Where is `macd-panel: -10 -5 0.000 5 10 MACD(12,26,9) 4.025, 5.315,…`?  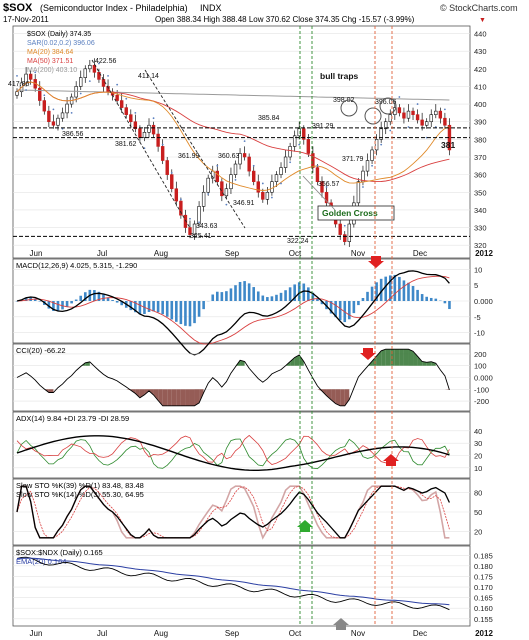
macd-panel: -10 -5 0.000 5 10 MACD(12,26,9) 4.025, 5.315,… is located at coordinates (253, 308).